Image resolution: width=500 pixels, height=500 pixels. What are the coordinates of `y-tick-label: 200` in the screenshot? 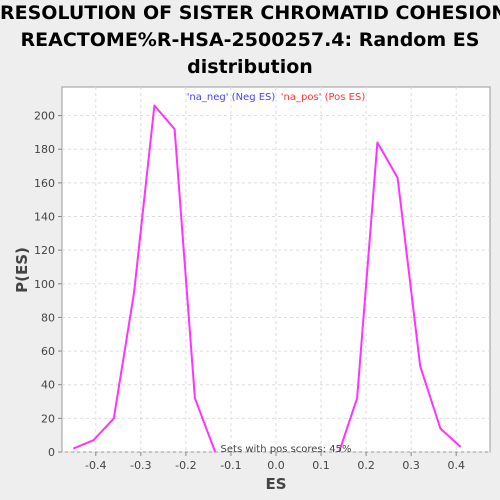 It's located at (44, 116).